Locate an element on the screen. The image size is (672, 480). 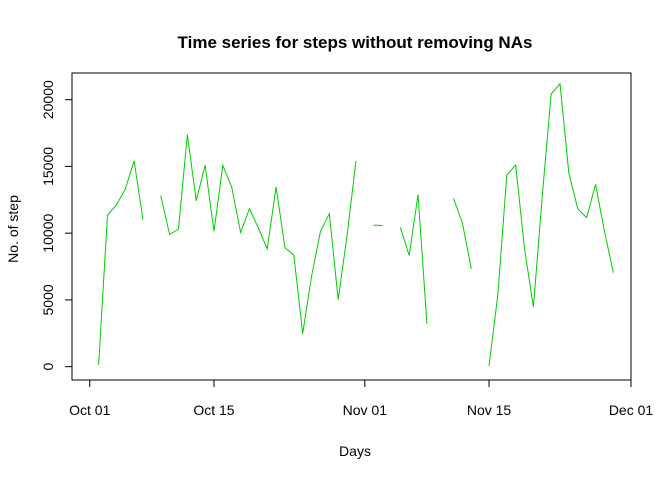
x-tick-label: Nov 15 is located at coordinates (489, 410).